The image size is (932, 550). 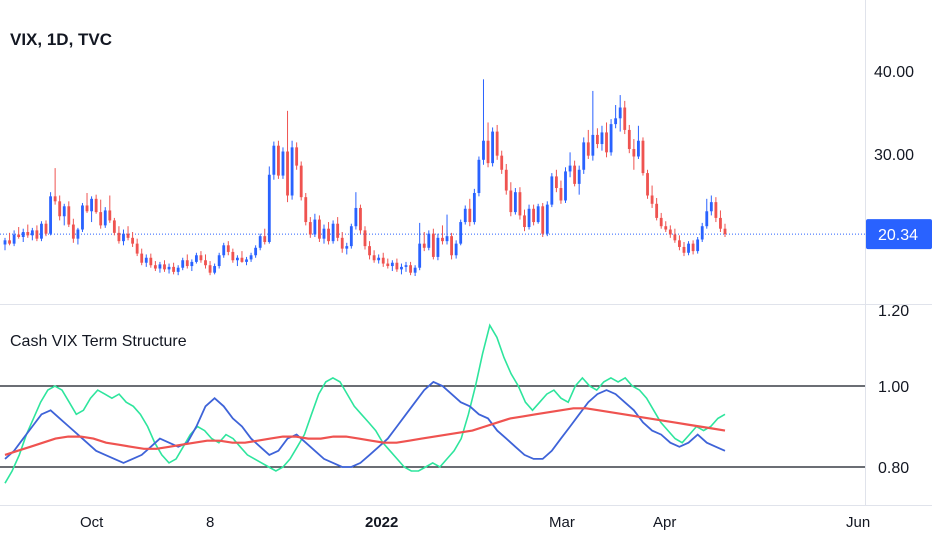 What do you see at coordinates (365, 431) in the screenshot?
I see `series-red` at bounding box center [365, 431].